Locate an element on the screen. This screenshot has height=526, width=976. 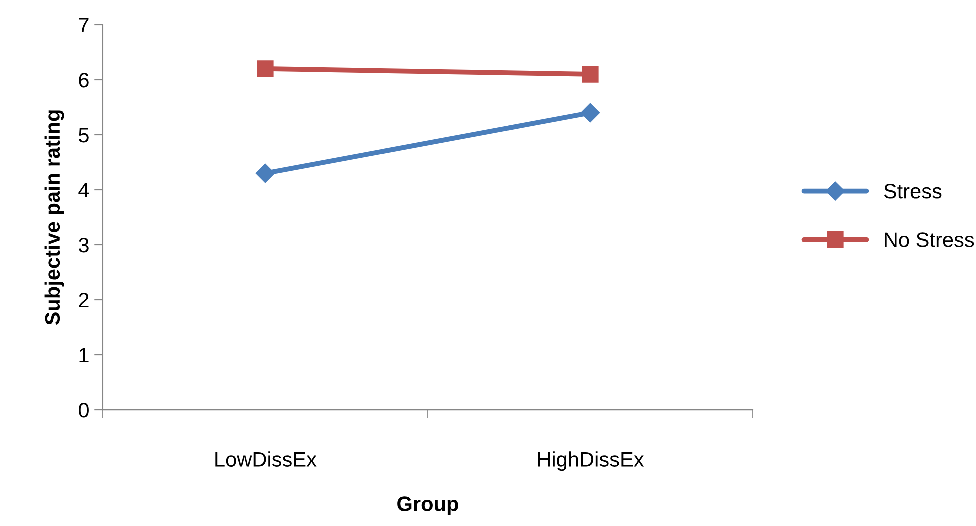
y-tick-label: 1 is located at coordinates (84, 355).